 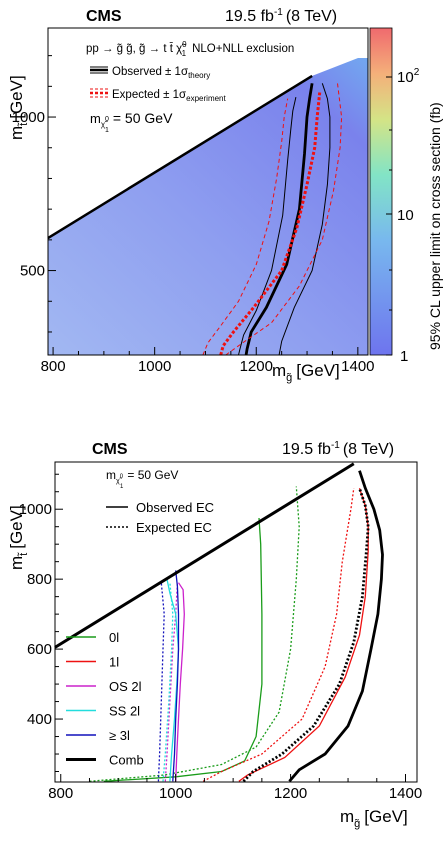 What do you see at coordinates (281, 16) in the screenshot?
I see `top-lumi-label: 19.5 fb-1 (8 TeV)` at bounding box center [281, 16].